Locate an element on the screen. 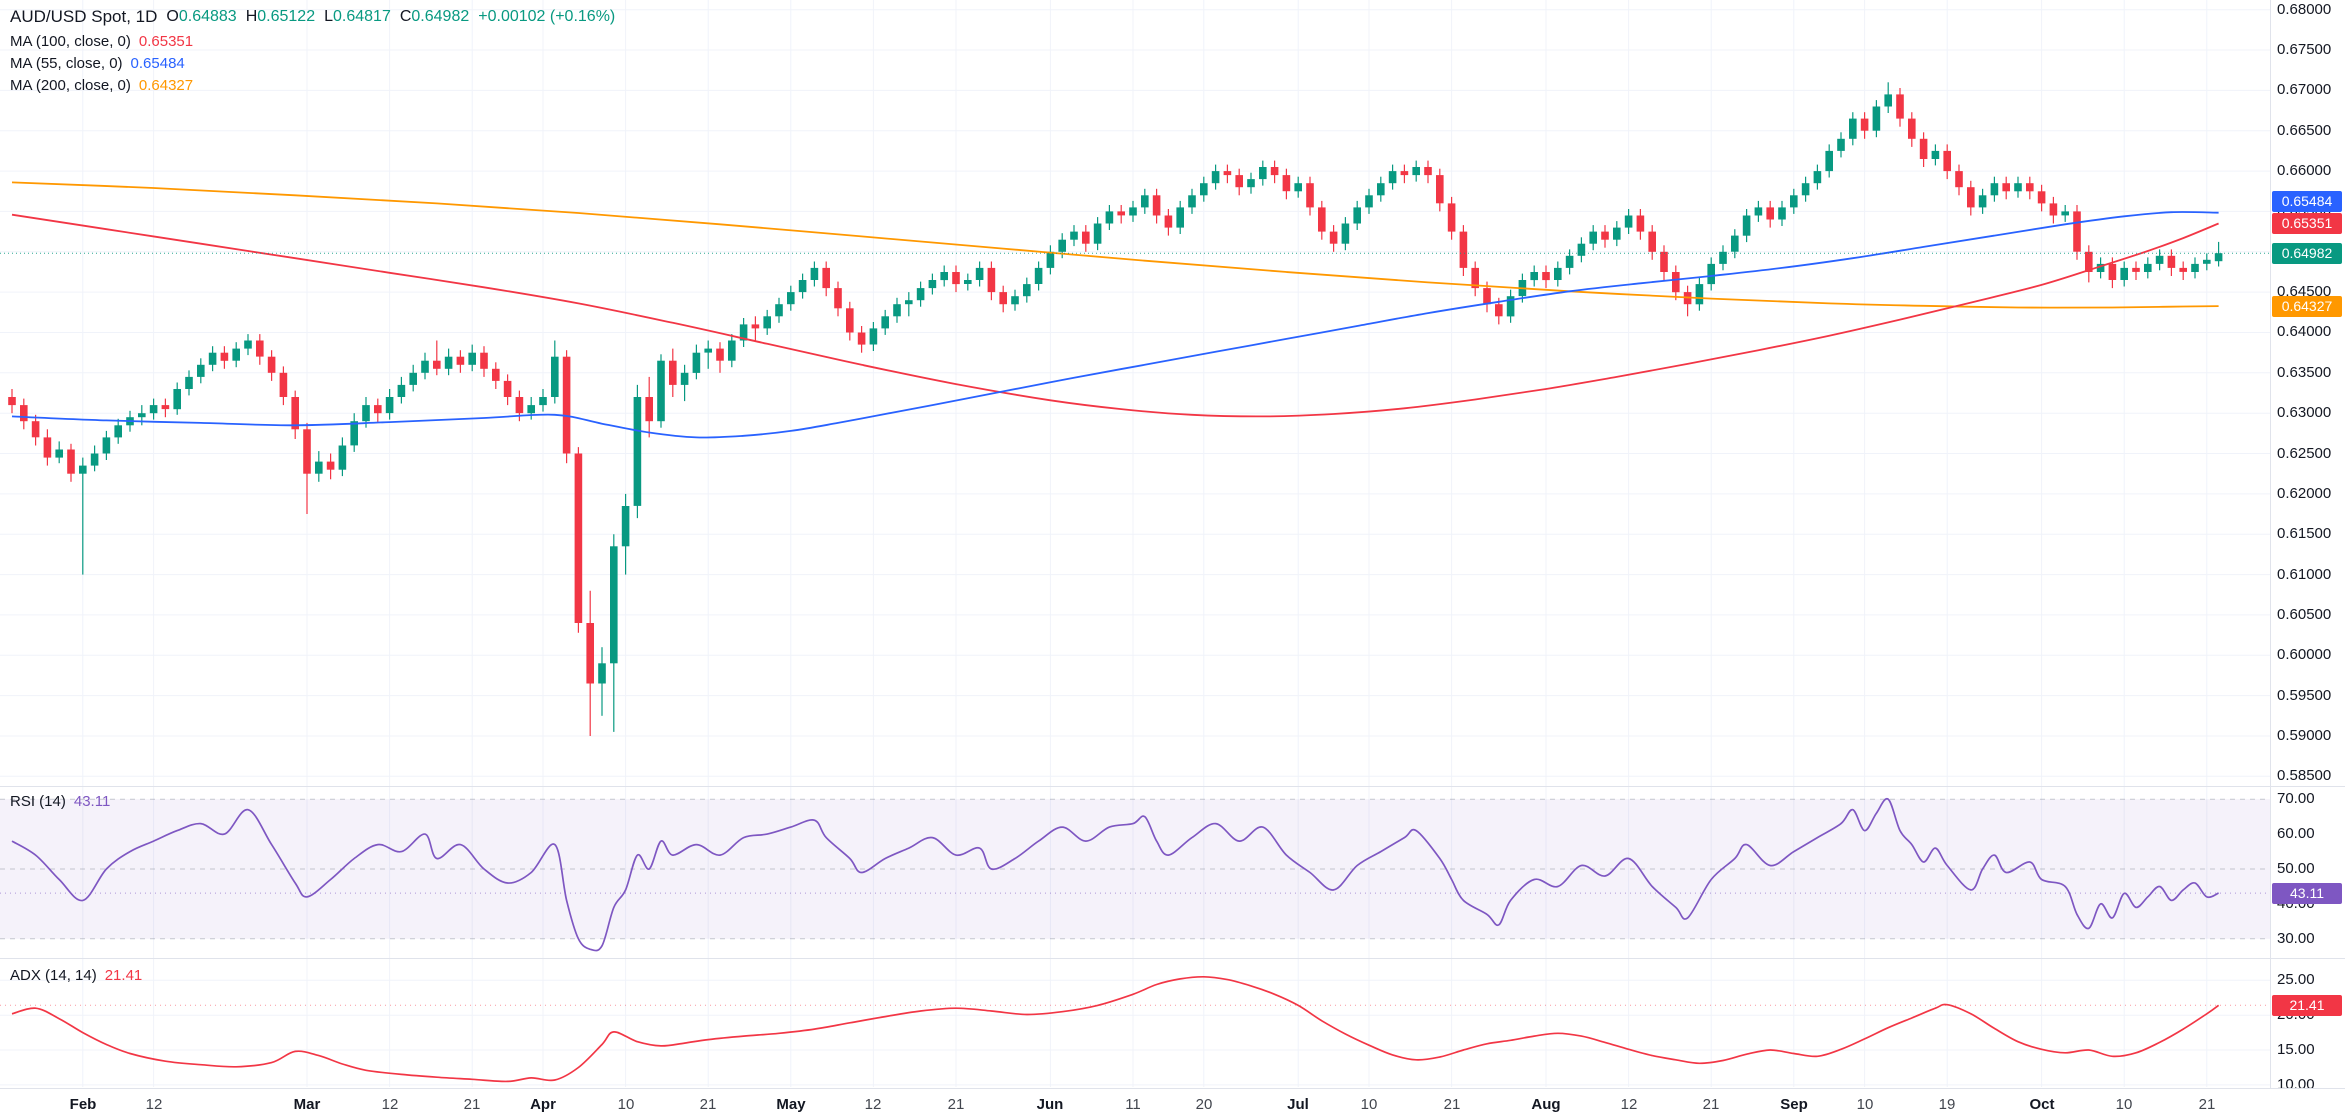  adx-line is located at coordinates (1115, 1029).